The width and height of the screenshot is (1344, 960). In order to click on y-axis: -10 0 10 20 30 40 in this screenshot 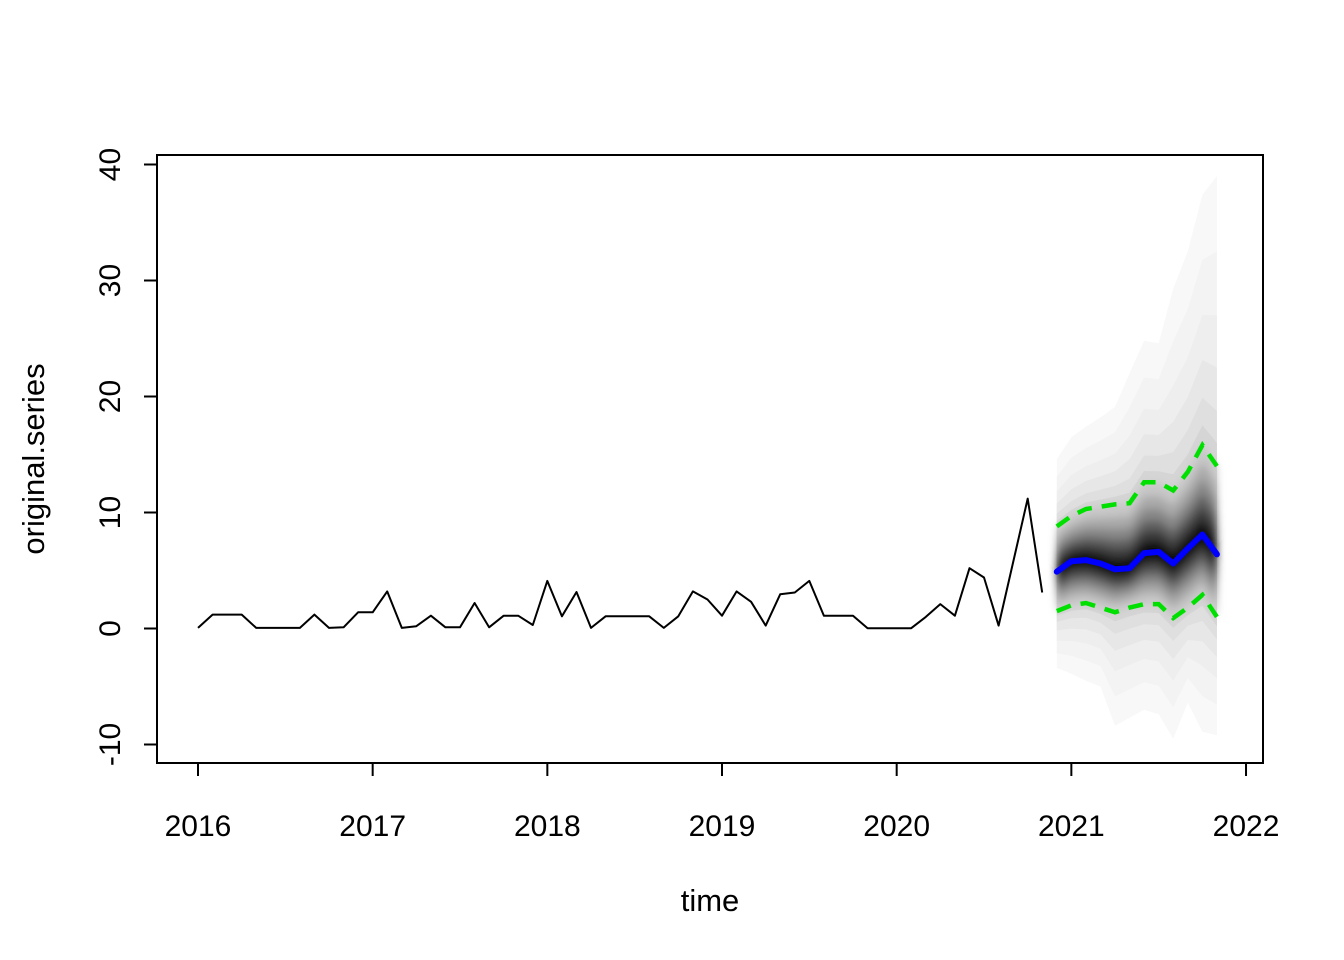, I will do `click(125, 457)`.